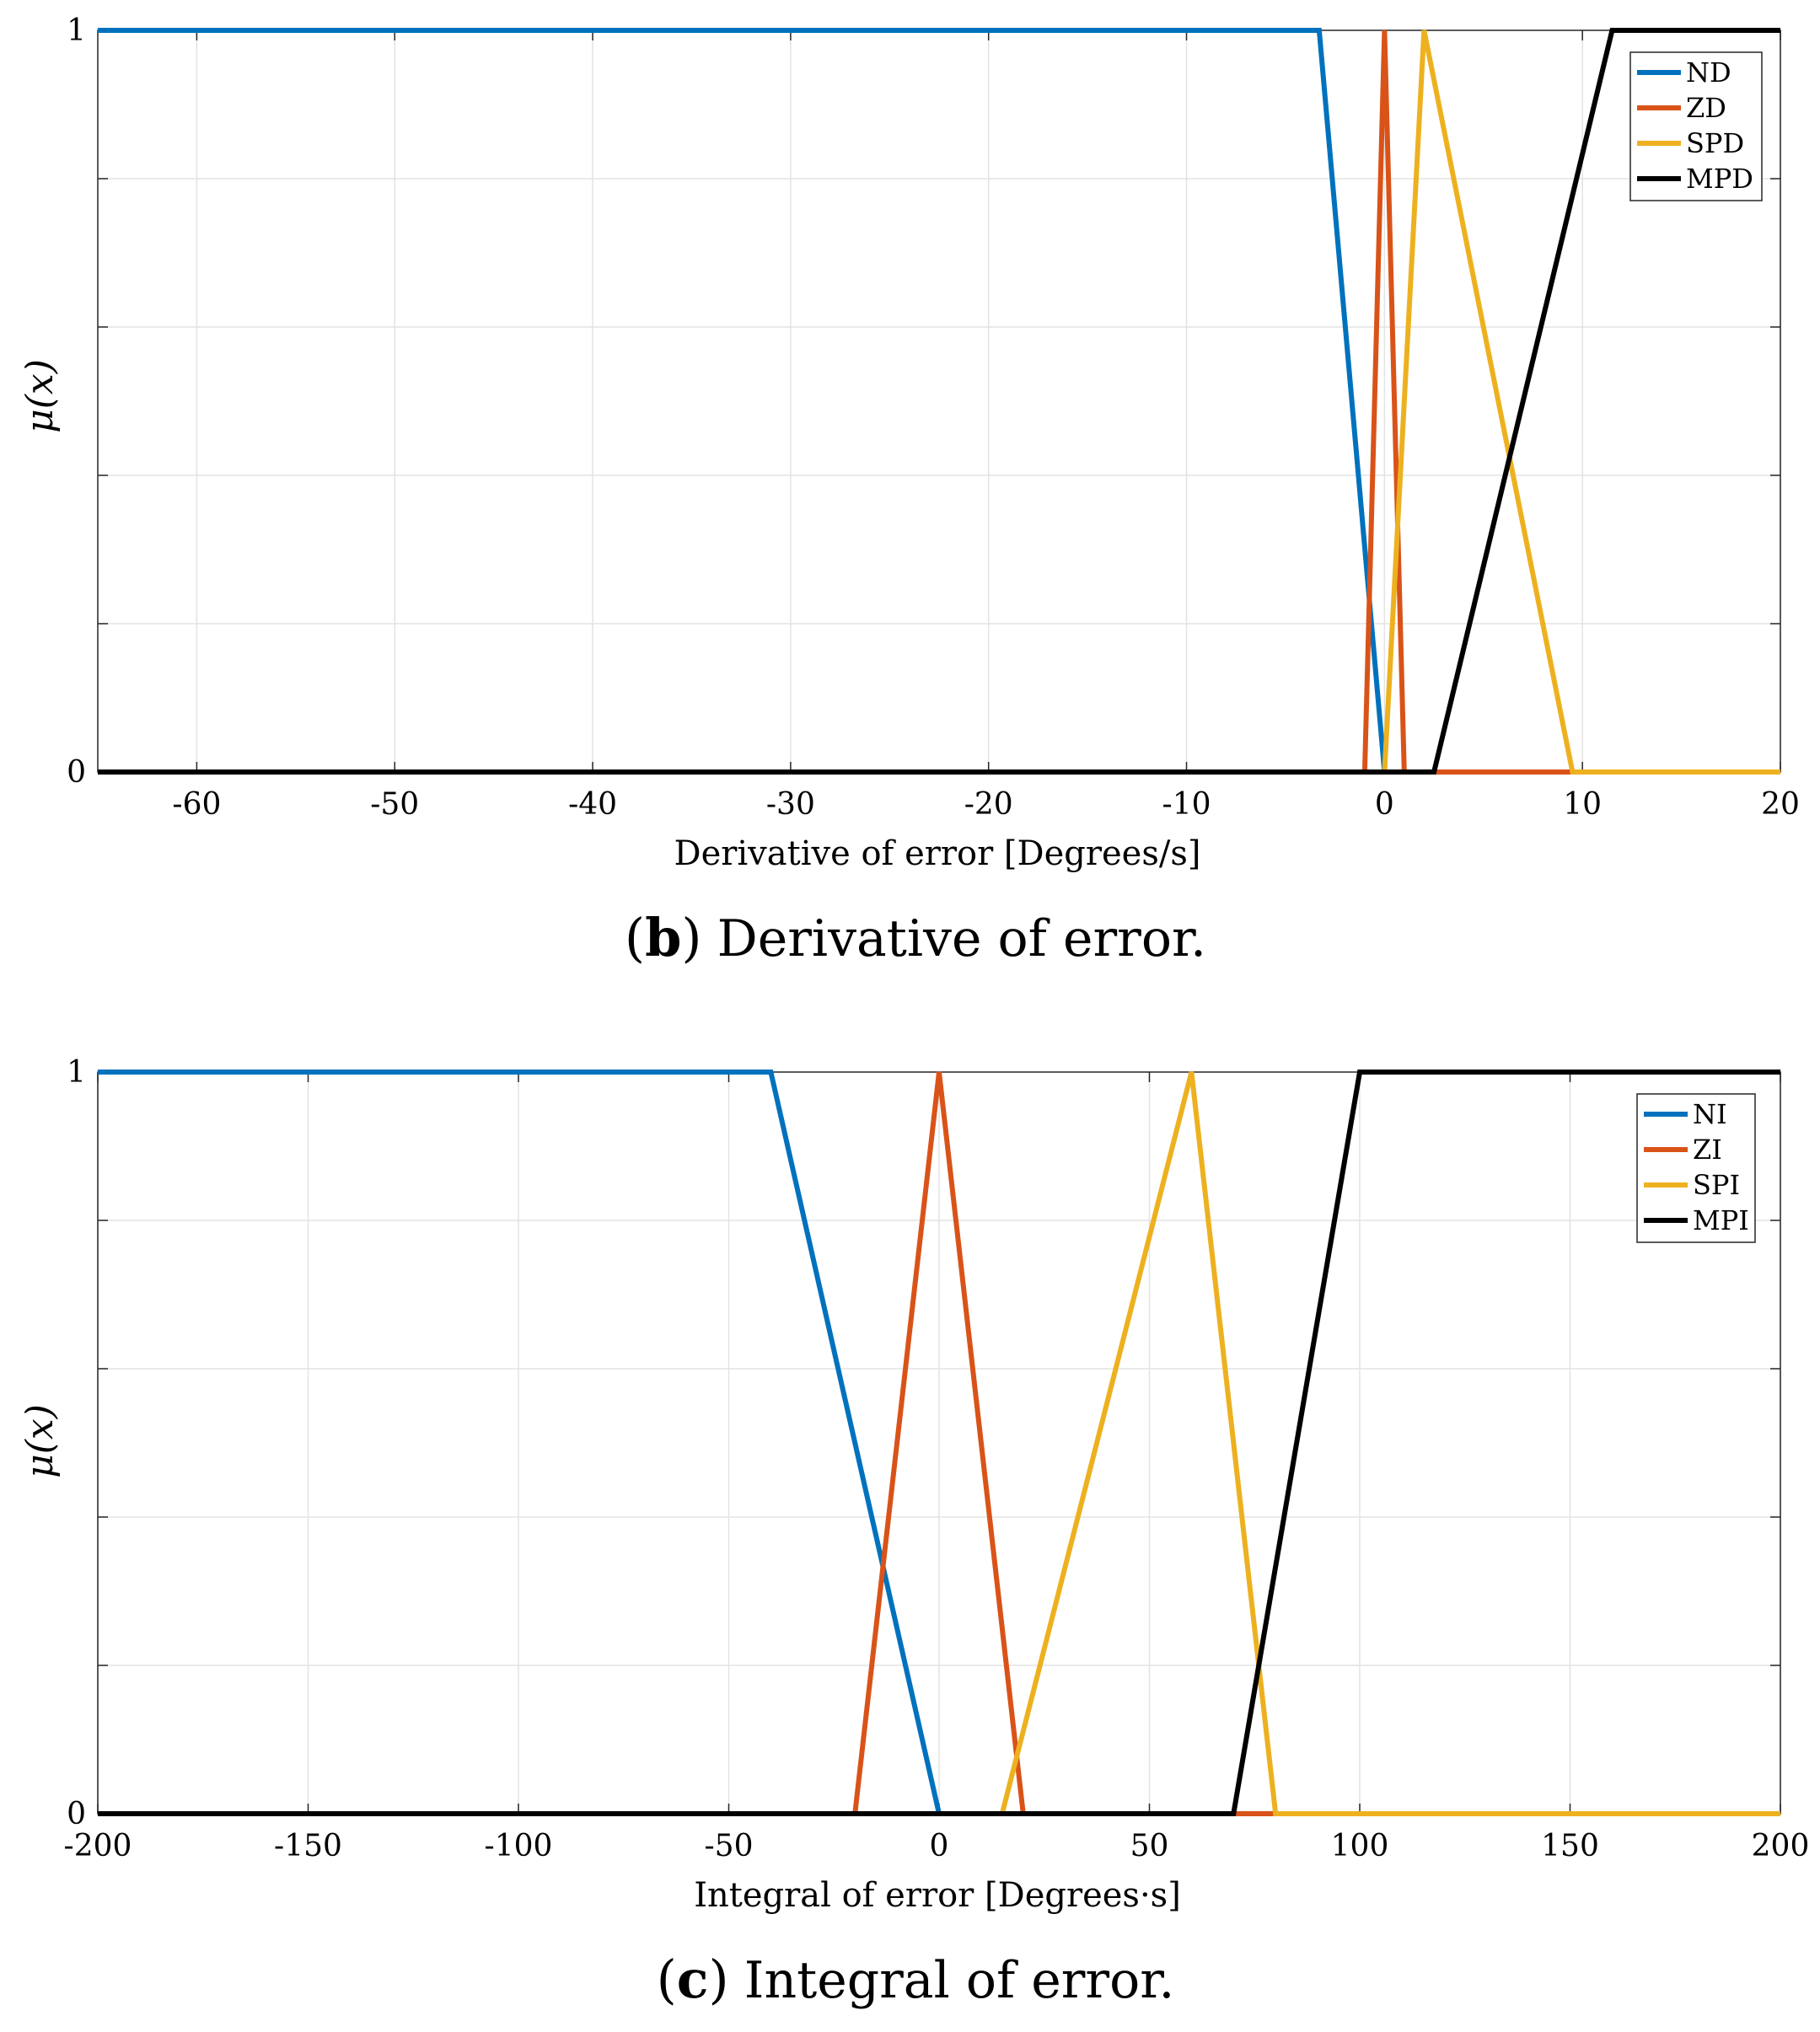  What do you see at coordinates (663, 937) in the screenshot?
I see `caption-letter: b` at bounding box center [663, 937].